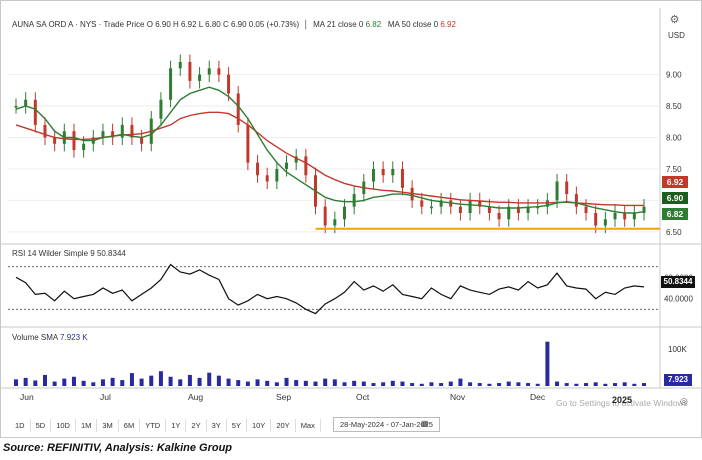  Describe the element at coordinates (176, 425) in the screenshot. I see `range-button-1y: 1Y` at that location.